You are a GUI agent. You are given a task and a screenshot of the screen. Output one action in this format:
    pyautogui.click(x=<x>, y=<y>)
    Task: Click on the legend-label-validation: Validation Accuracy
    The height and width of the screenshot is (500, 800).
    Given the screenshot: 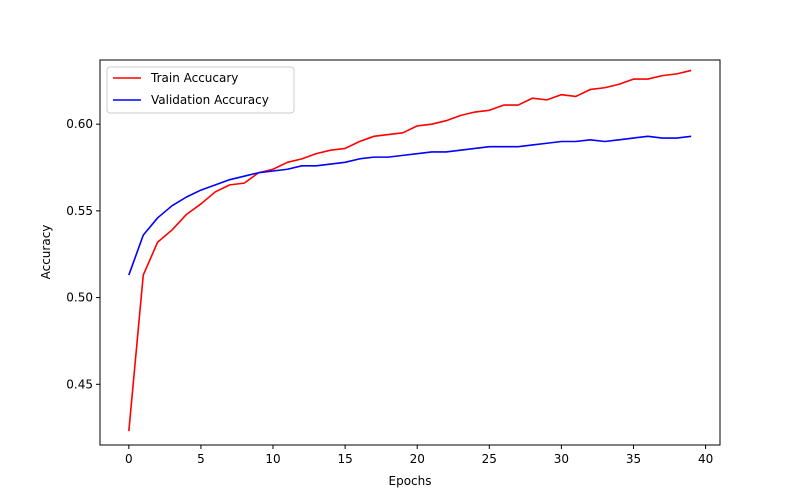 What is the action you would take?
    pyautogui.click(x=210, y=100)
    